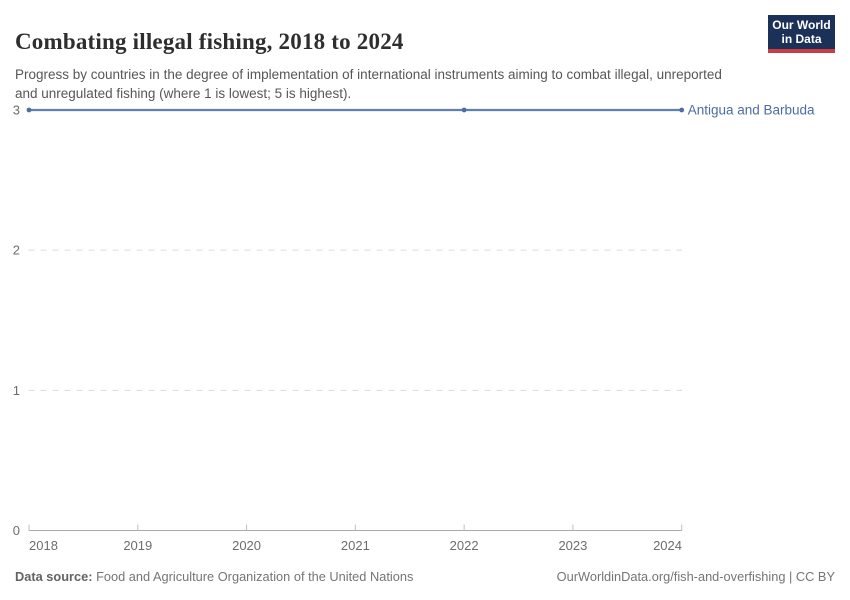 This screenshot has width=850, height=600. I want to click on chart-title: Combating illegal fishing, 2018 to 2024, so click(209, 42).